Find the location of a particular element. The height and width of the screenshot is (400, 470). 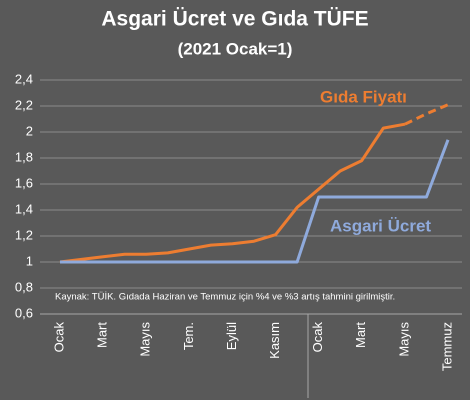

y-tick-label: 1,2 is located at coordinates (24, 234).